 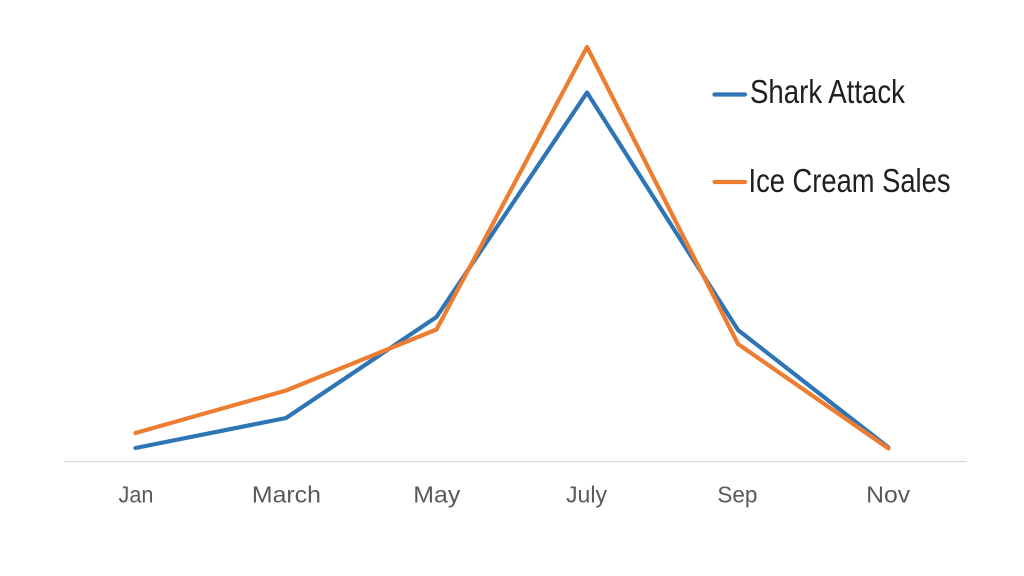 What do you see at coordinates (586, 495) in the screenshot?
I see `svg-text: July` at bounding box center [586, 495].